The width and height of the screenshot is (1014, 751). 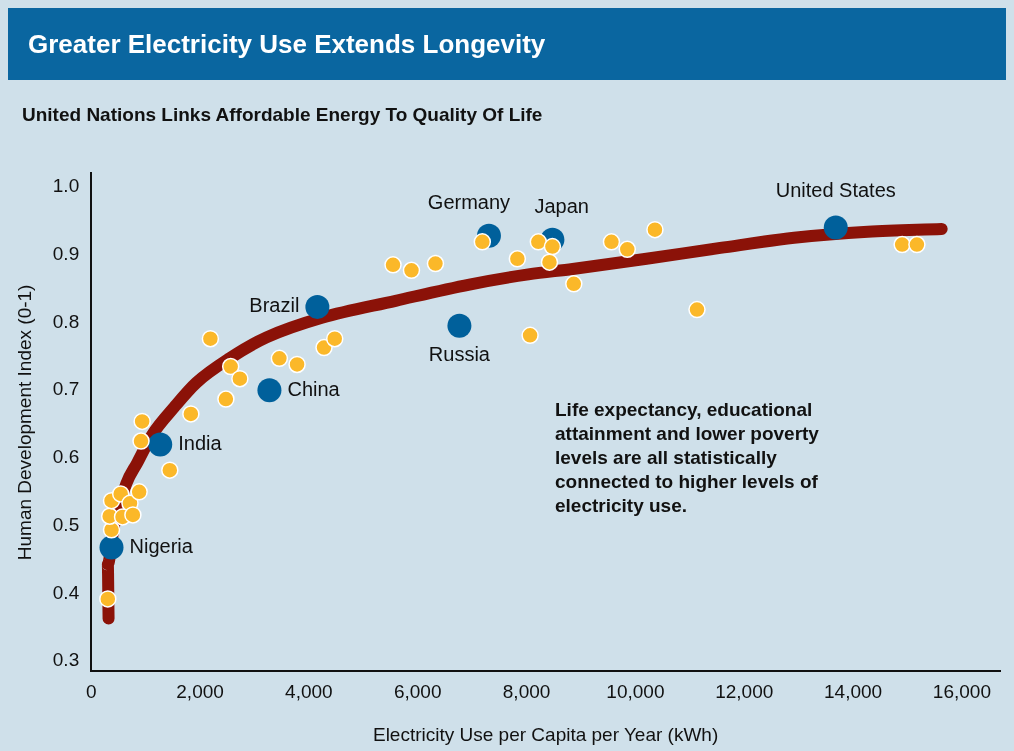 What do you see at coordinates (835, 190) in the screenshot?
I see `annotation: United States` at bounding box center [835, 190].